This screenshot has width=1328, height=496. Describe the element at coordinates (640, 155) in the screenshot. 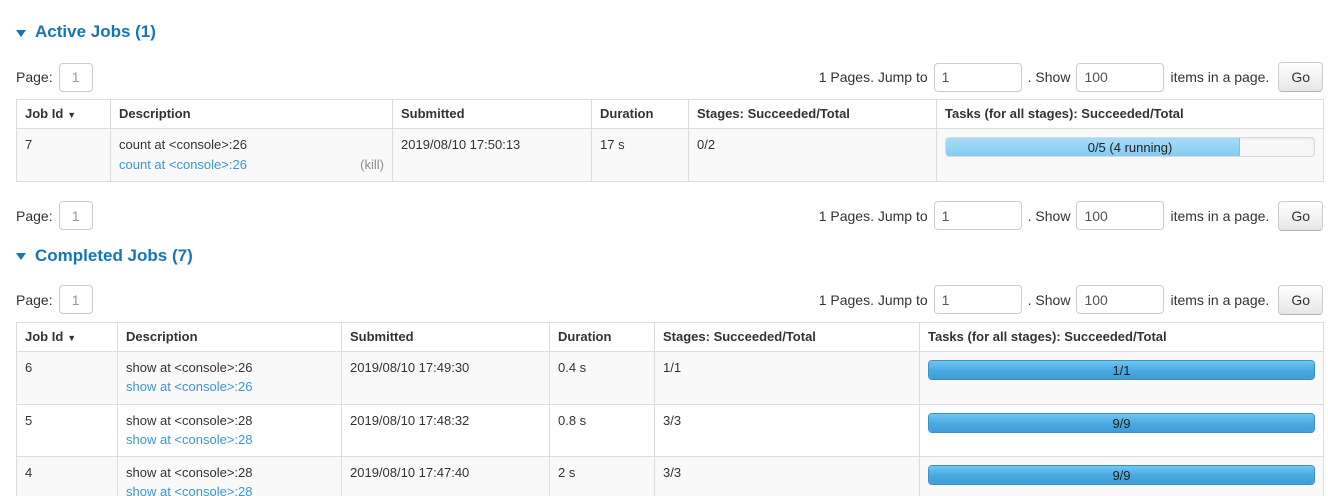

I see `duration-cell: 17 s` at that location.